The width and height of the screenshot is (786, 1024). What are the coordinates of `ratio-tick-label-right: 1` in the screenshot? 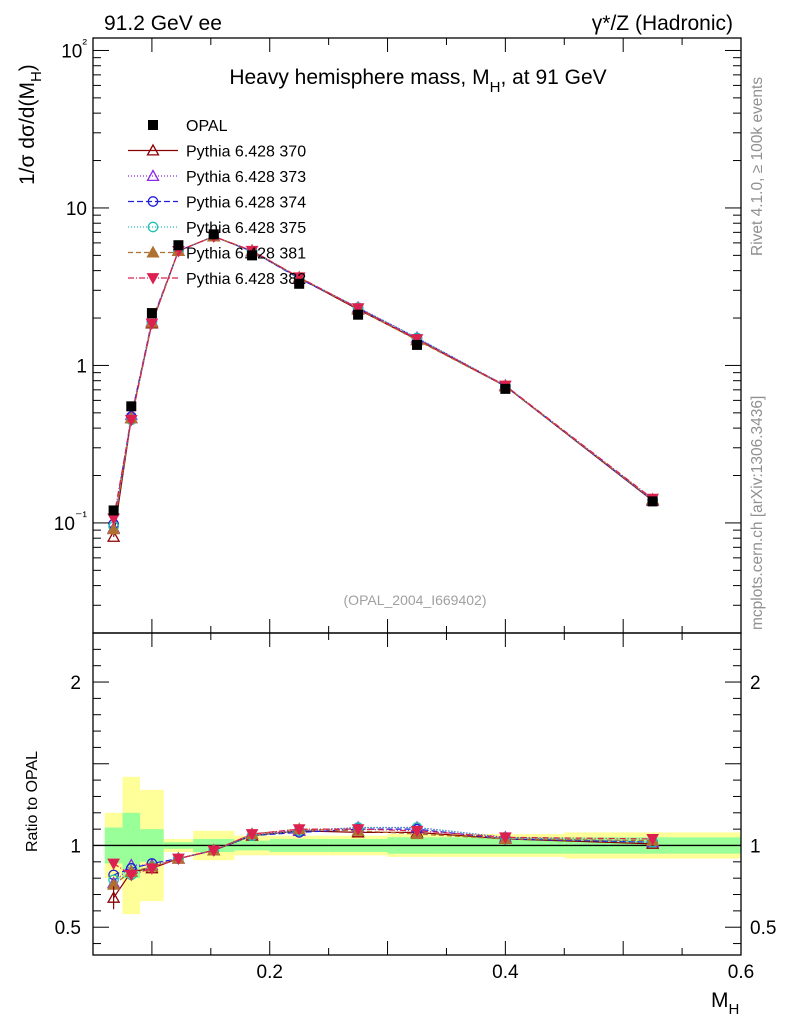 It's located at (755, 846).